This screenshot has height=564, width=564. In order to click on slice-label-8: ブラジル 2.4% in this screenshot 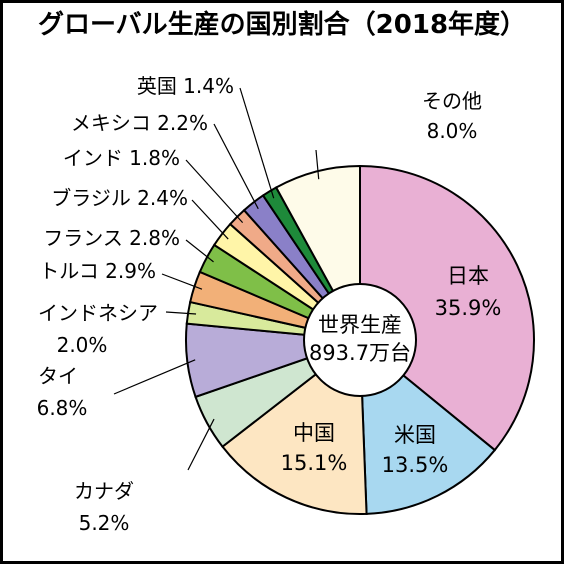, I will do `click(119, 198)`.